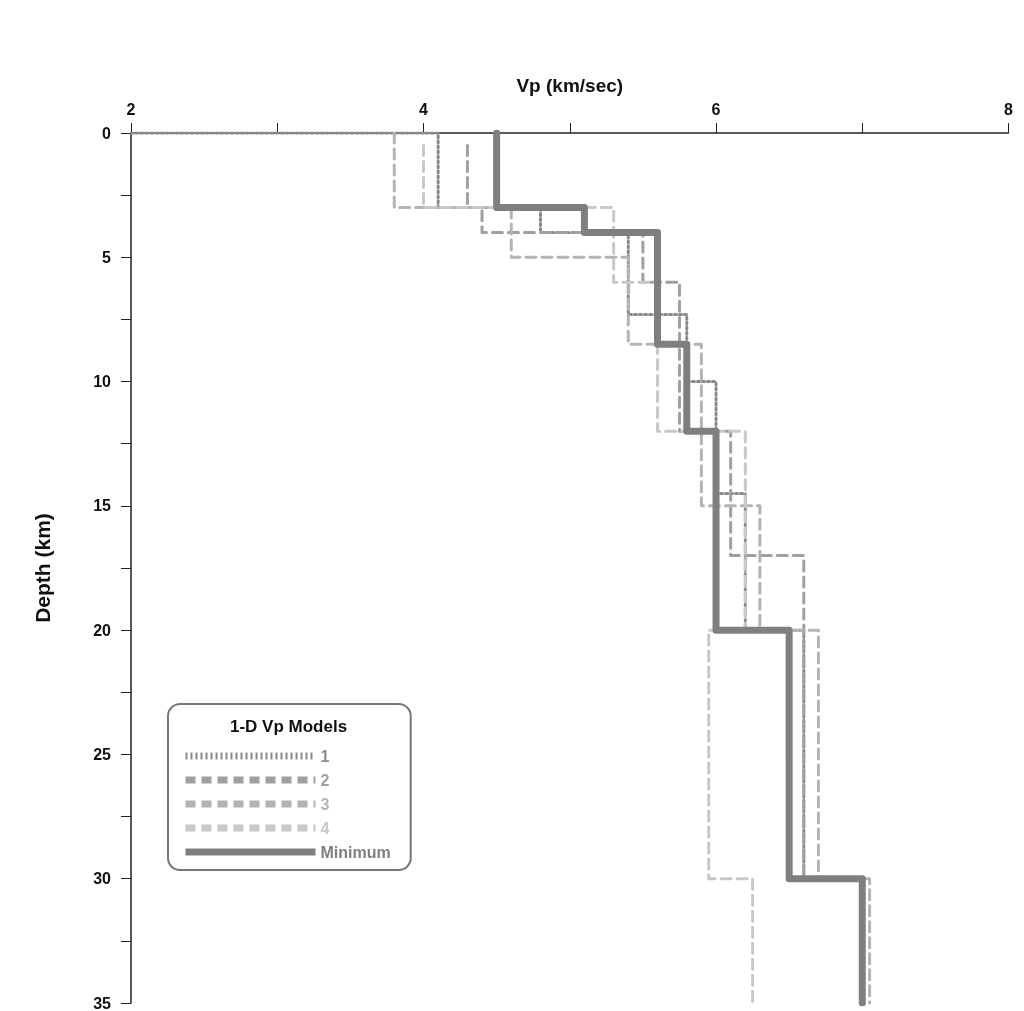  What do you see at coordinates (325, 756) in the screenshot?
I see `text: 1` at bounding box center [325, 756].